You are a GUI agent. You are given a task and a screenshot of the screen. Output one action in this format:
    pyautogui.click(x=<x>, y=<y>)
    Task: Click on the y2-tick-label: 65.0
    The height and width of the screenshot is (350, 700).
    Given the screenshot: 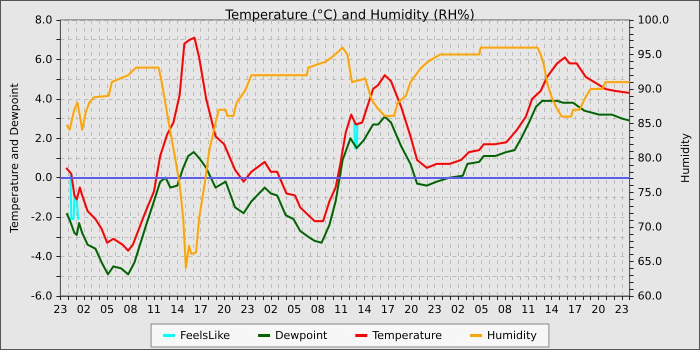 What is the action you would take?
    pyautogui.click(x=650, y=261)
    